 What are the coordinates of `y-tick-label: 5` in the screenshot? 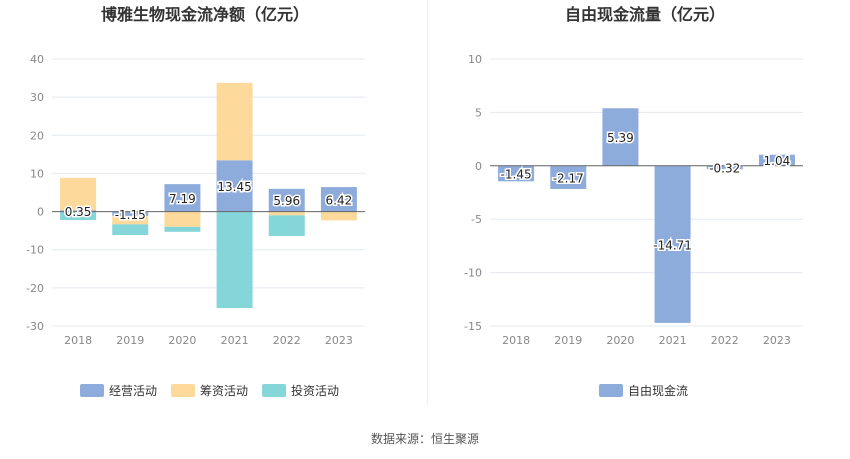 It's located at (478, 112).